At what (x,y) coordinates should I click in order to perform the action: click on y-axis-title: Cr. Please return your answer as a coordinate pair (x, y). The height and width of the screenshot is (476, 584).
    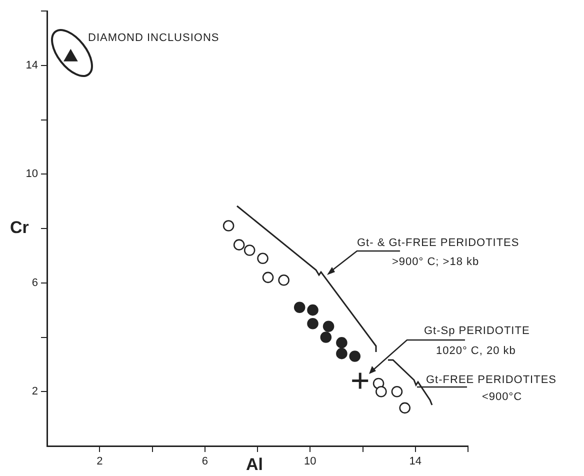
    Looking at the image, I should click on (19, 228).